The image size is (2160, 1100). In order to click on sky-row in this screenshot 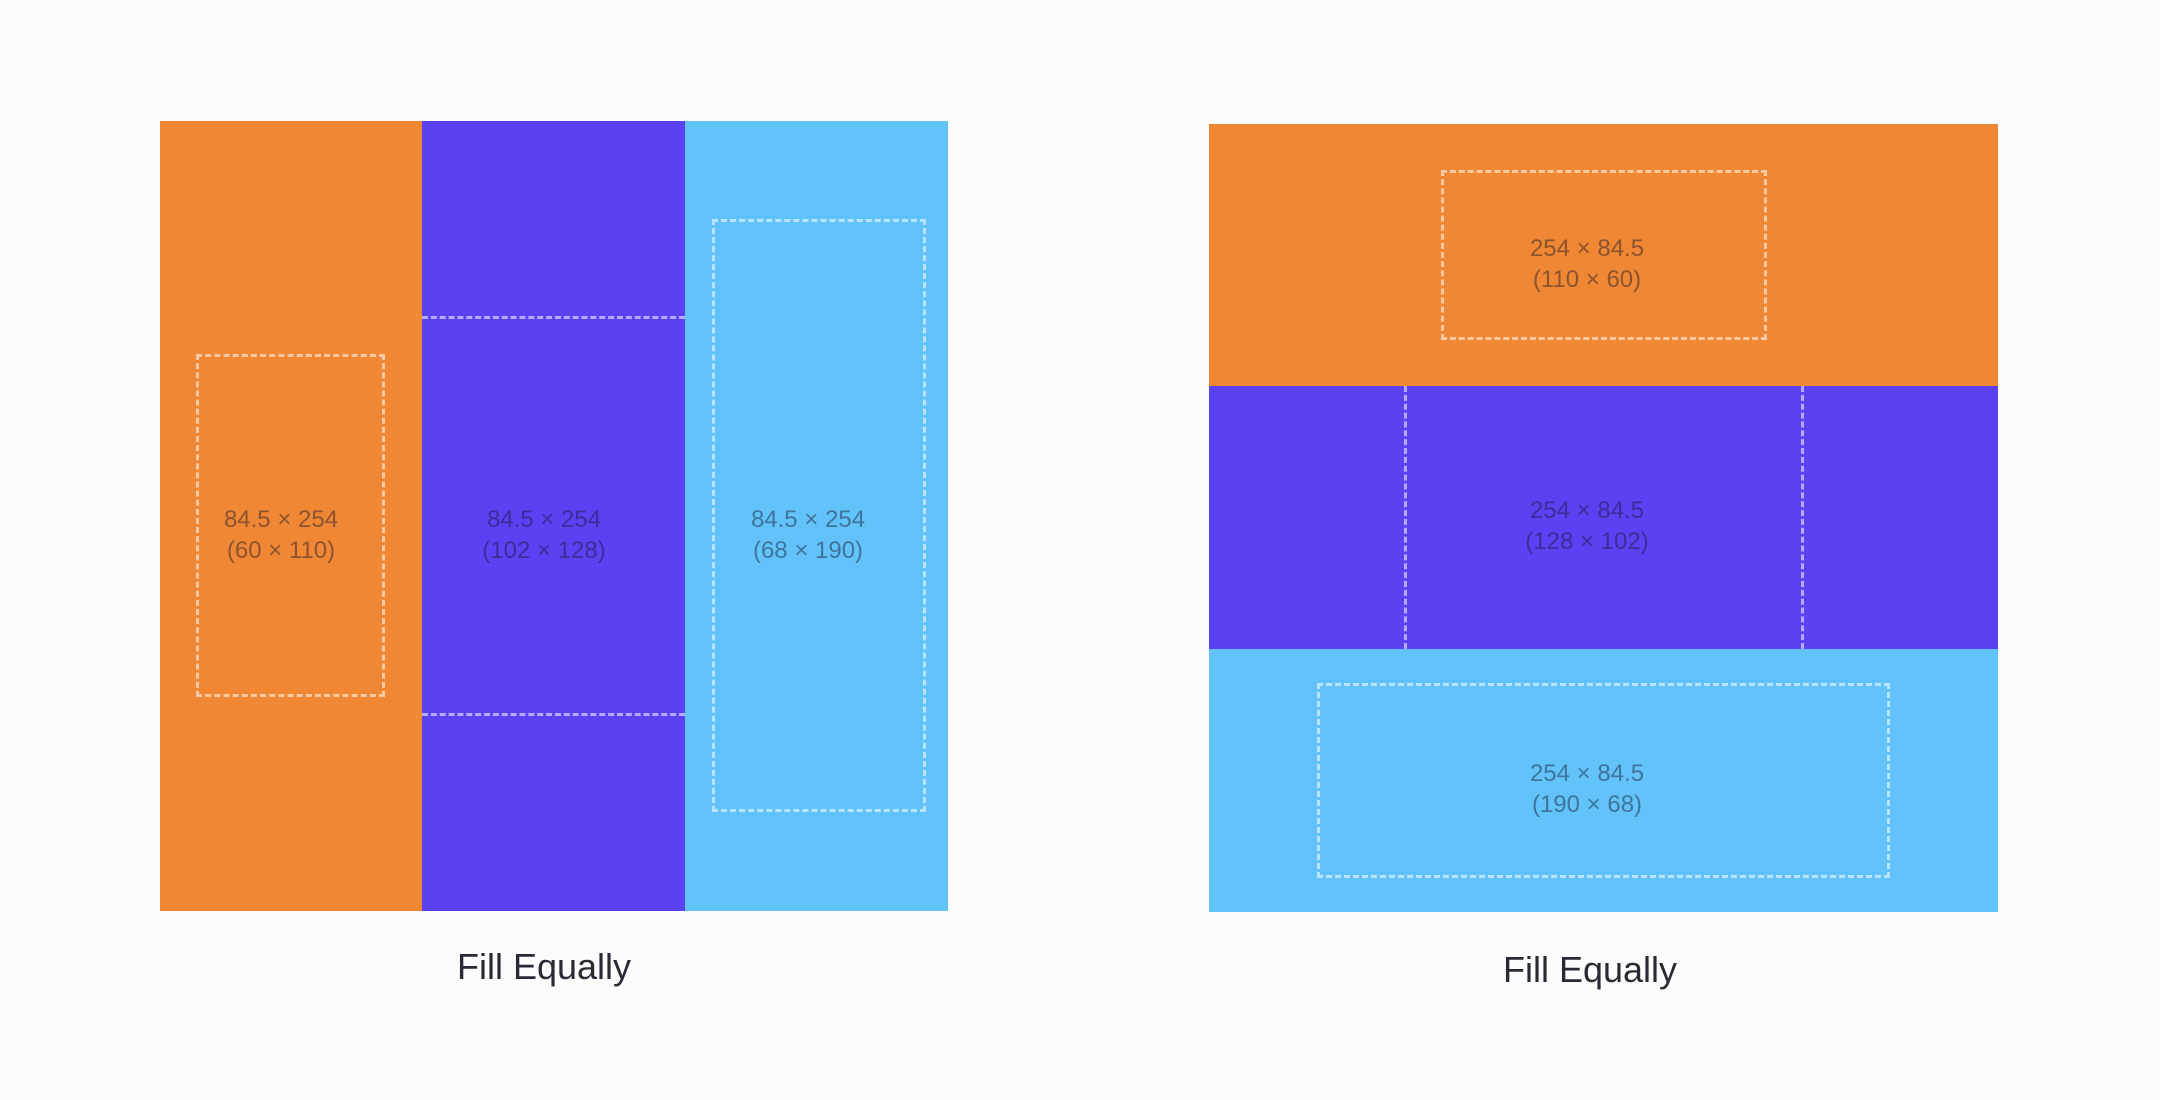, I will do `click(1603, 780)`.